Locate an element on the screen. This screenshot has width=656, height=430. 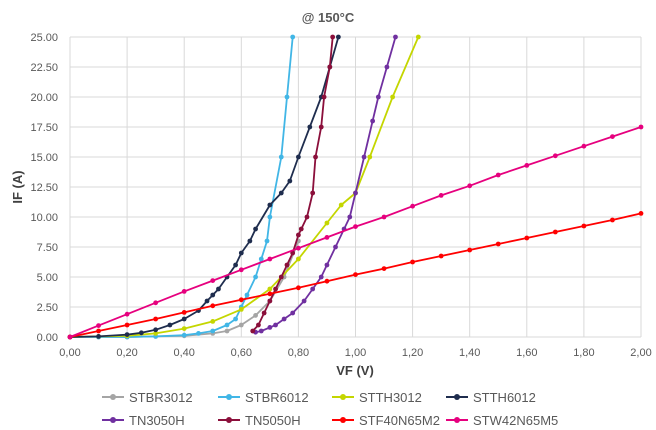
y-tick-label: 15.00 is located at coordinates (44, 158).